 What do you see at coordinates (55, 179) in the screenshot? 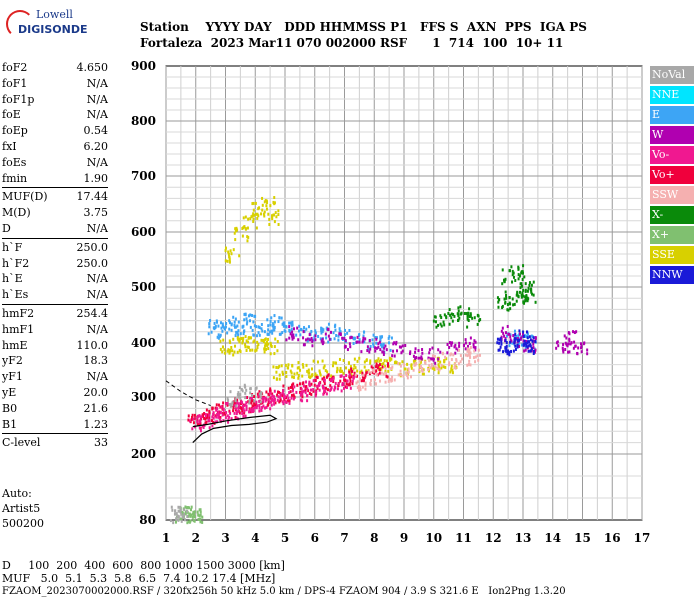
I see `param-row: fmin 1.90` at bounding box center [55, 179].